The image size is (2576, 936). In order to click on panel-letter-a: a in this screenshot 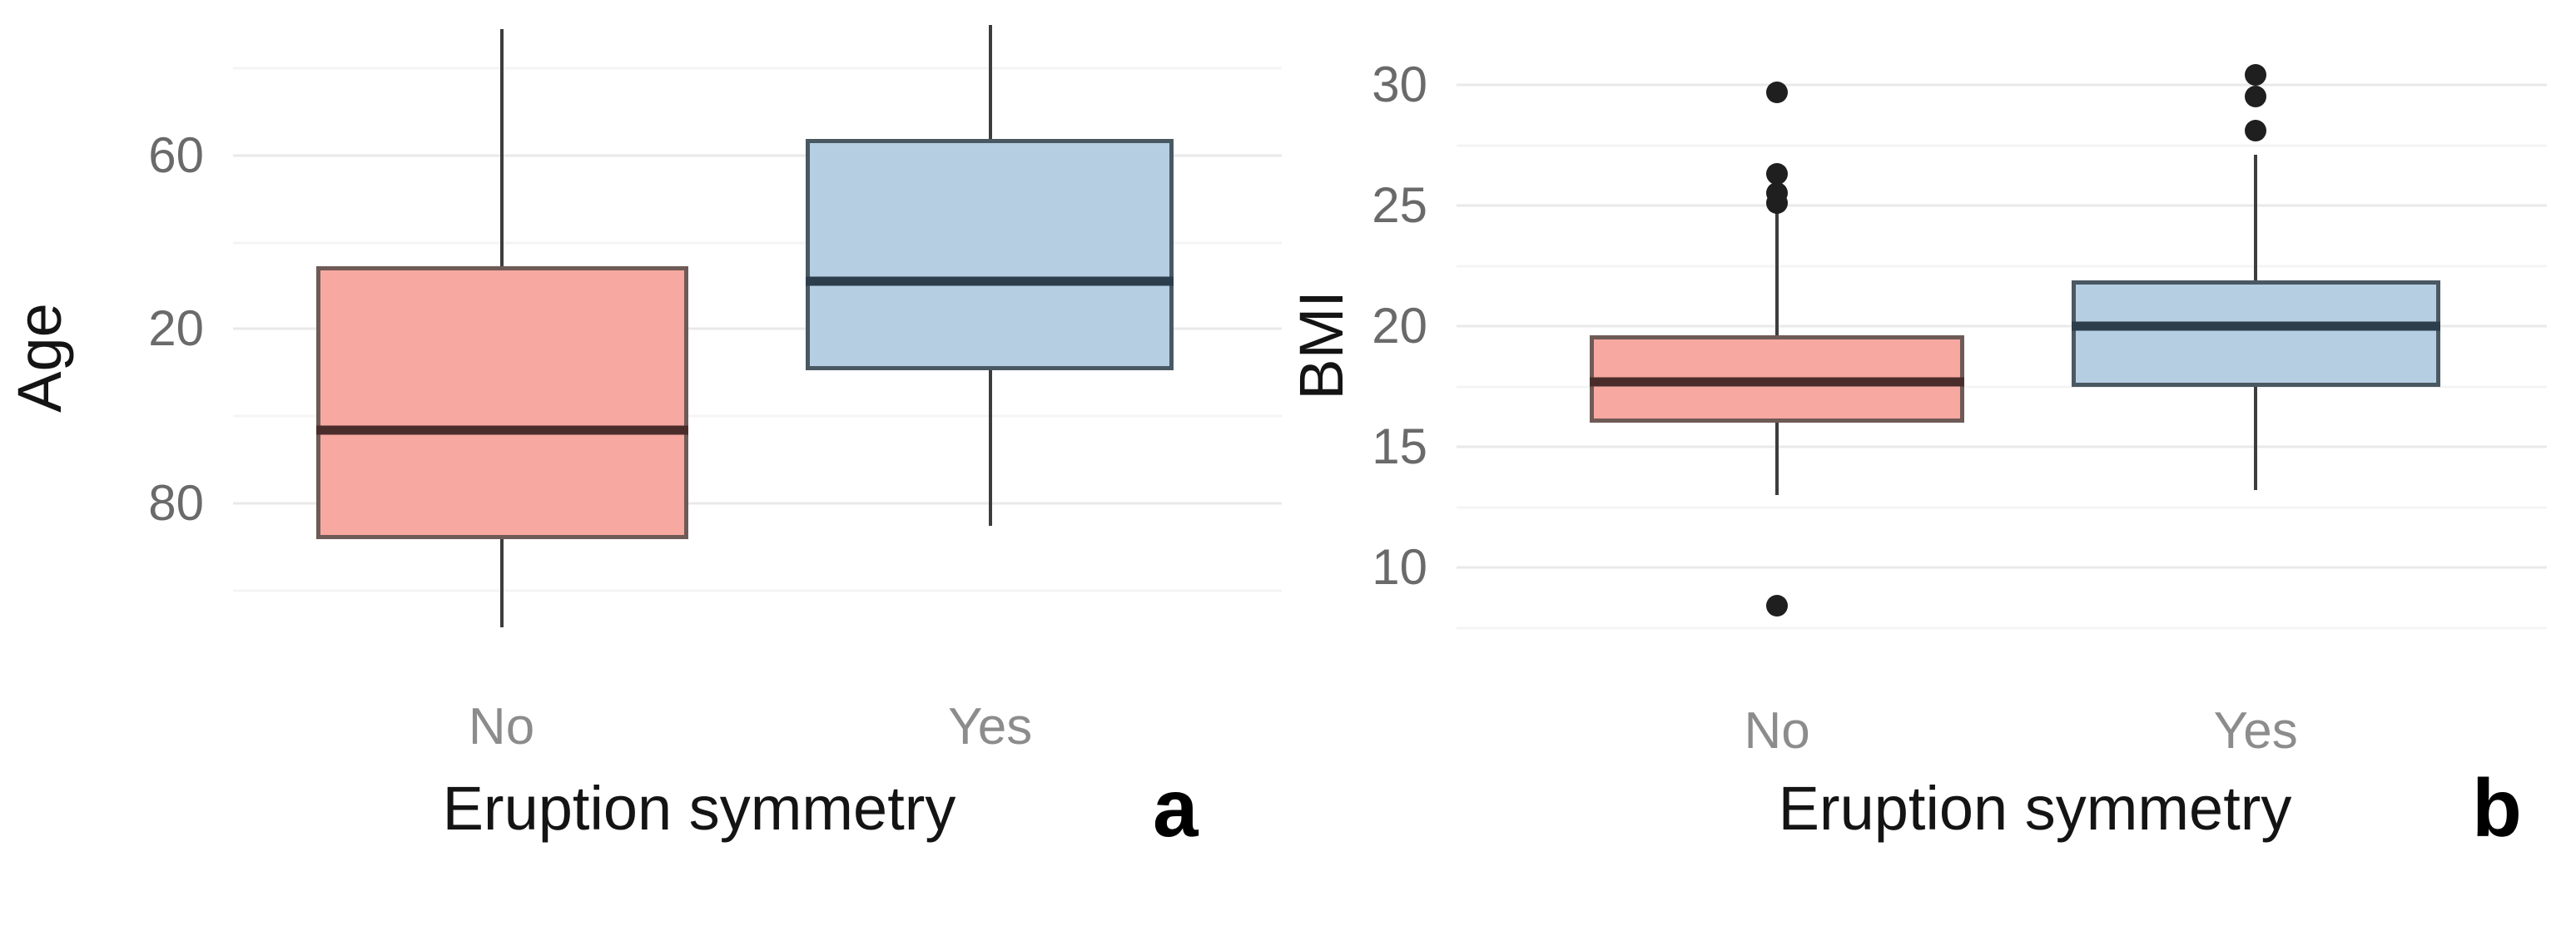, I will do `click(1176, 808)`.